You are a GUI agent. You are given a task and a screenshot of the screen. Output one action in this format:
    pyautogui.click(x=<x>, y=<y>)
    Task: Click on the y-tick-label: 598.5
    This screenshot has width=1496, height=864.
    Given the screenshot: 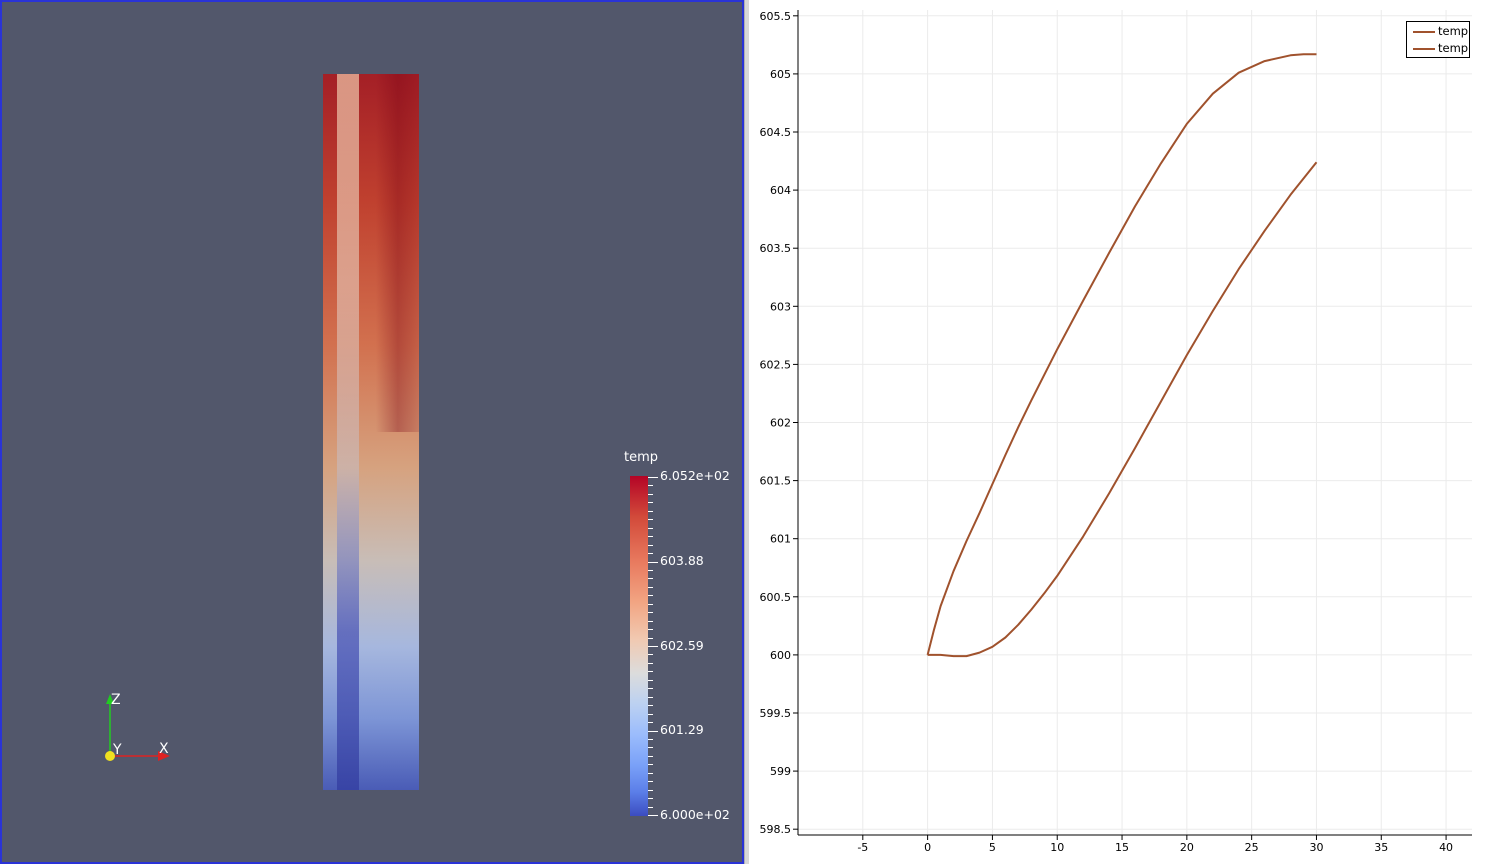 What is the action you would take?
    pyautogui.click(x=776, y=829)
    